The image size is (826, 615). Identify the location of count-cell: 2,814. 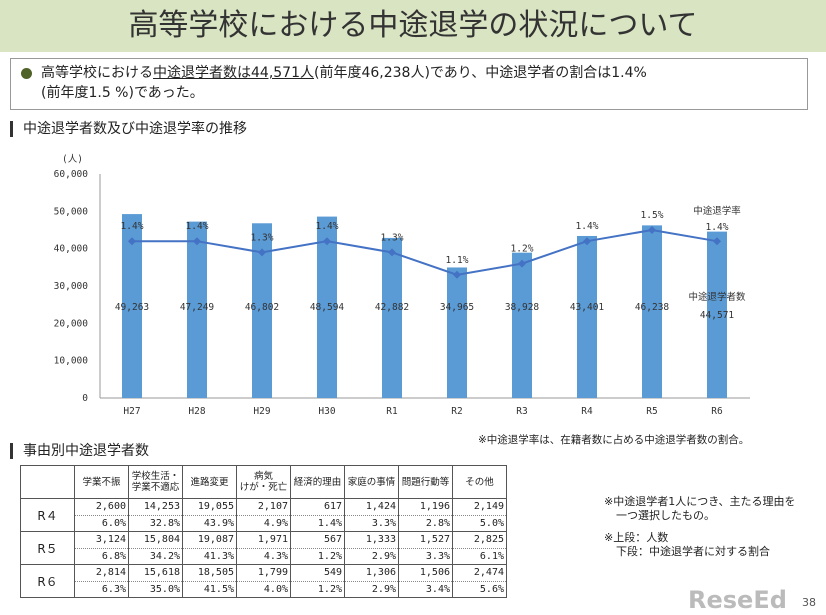
(101, 573).